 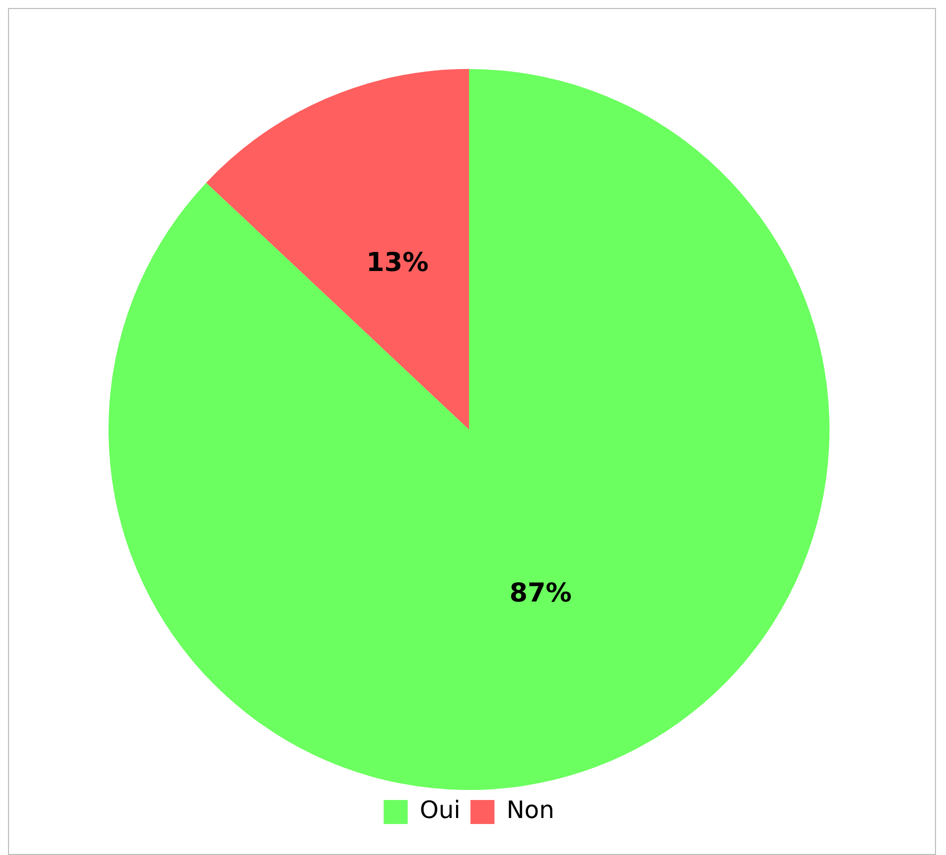 I want to click on legend-label: Non, so click(x=530, y=810).